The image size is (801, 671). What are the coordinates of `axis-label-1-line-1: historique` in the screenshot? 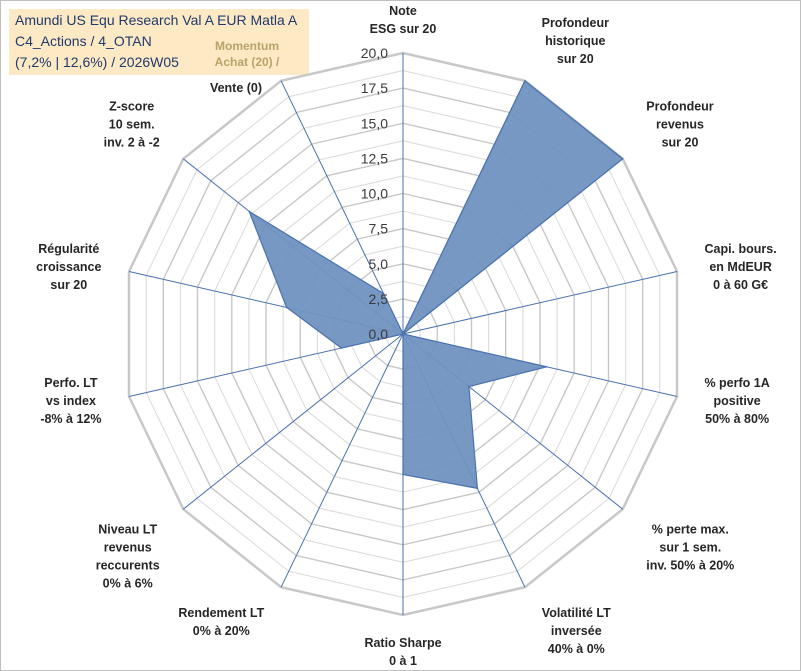 It's located at (575, 41).